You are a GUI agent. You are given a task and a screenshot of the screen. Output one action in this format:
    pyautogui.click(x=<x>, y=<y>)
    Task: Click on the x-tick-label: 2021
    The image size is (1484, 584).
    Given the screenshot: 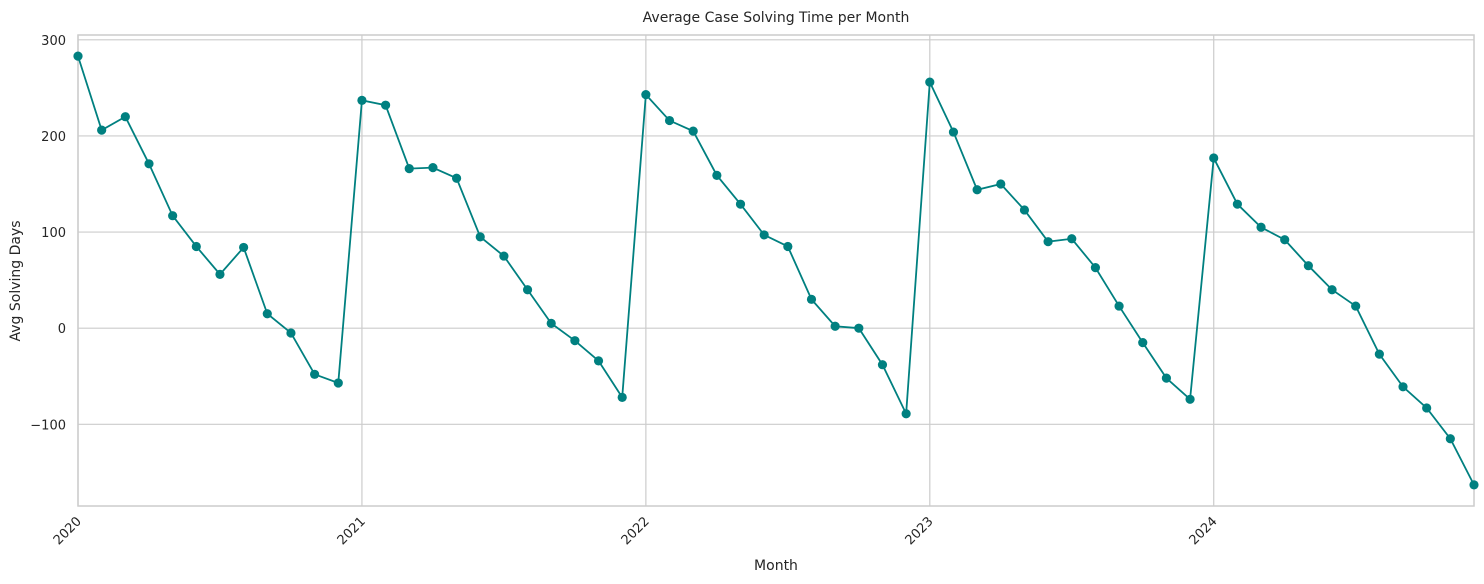 What is the action you would take?
    pyautogui.click(x=352, y=531)
    